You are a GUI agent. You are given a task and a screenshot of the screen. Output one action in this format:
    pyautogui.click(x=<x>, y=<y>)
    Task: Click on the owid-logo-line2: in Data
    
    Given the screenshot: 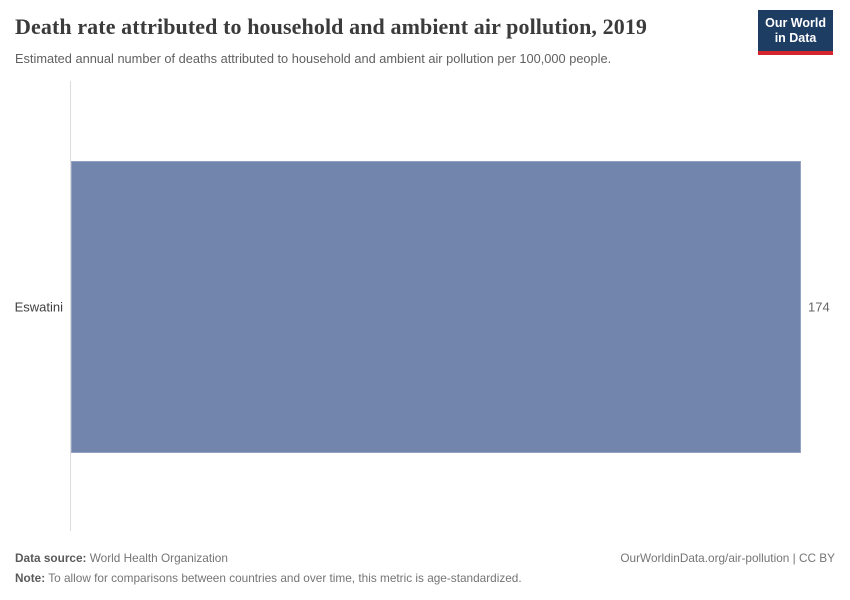 What is the action you would take?
    pyautogui.click(x=795, y=38)
    